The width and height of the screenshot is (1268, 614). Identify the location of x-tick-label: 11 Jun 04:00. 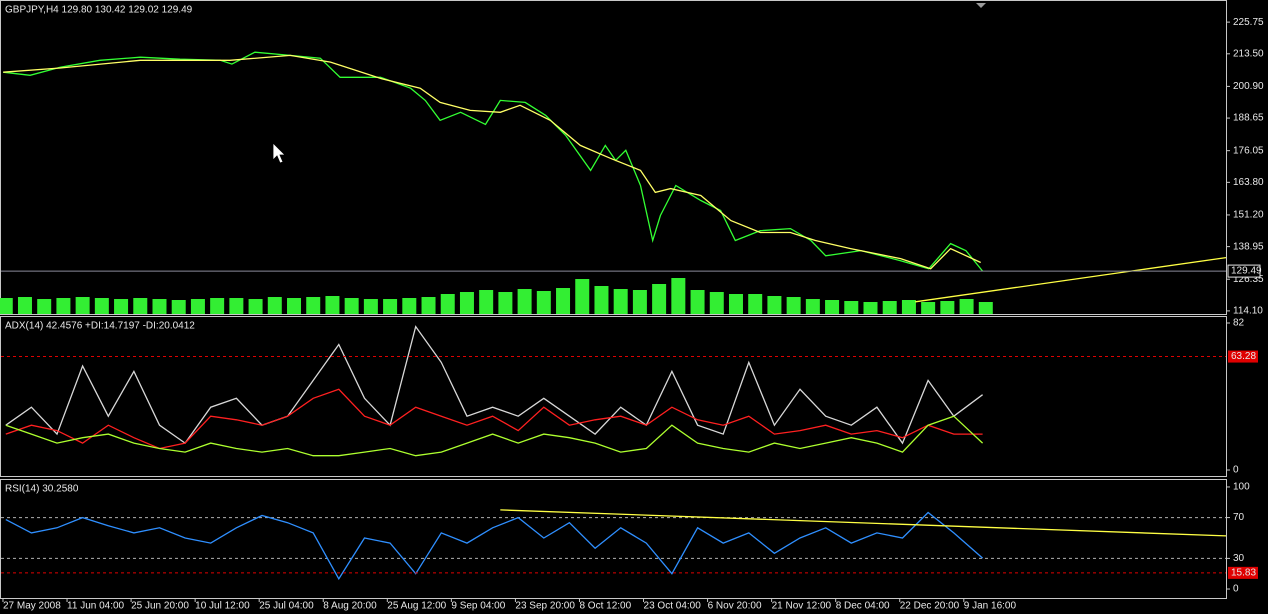
(96, 606).